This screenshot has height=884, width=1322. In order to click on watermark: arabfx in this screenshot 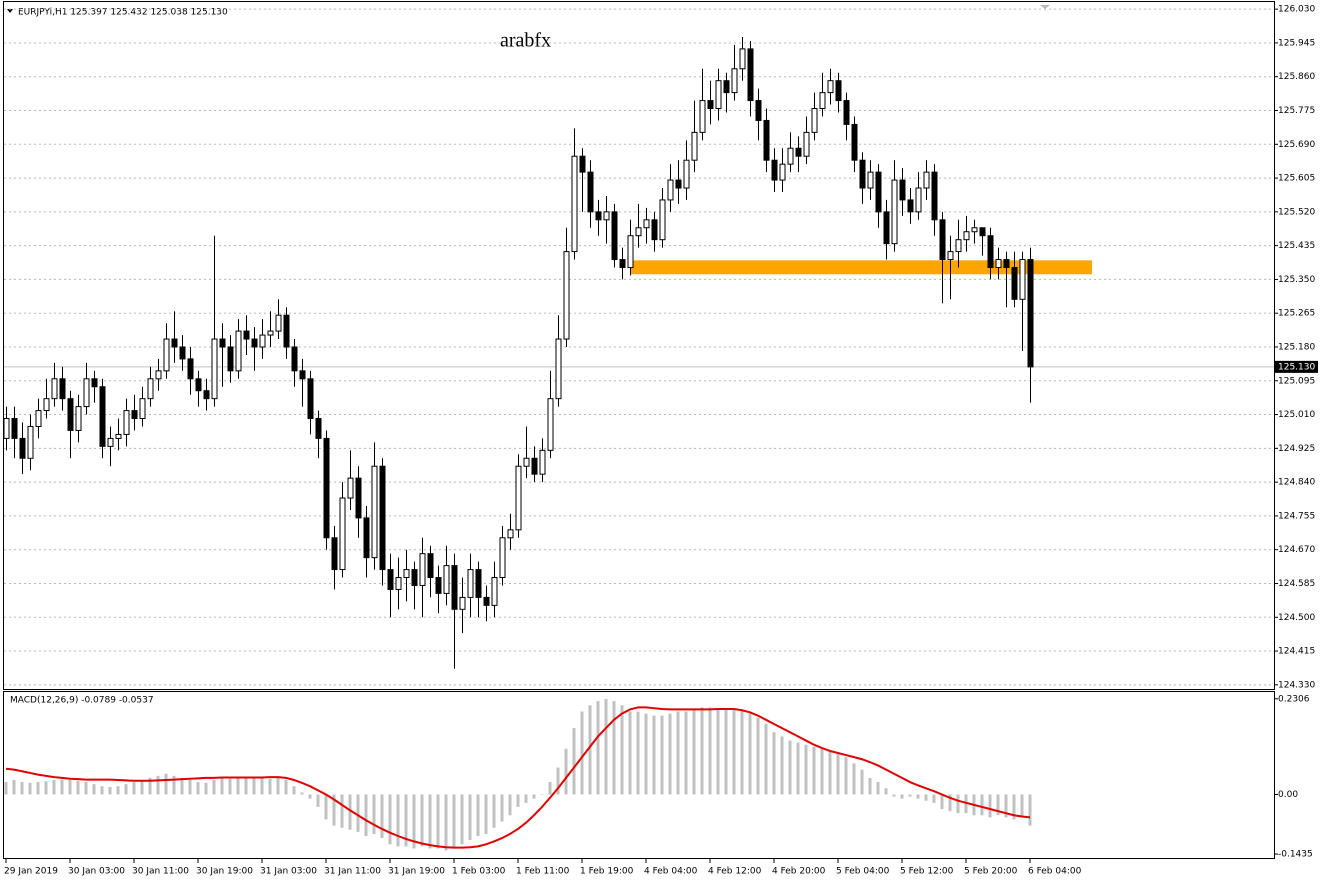, I will do `click(525, 41)`.